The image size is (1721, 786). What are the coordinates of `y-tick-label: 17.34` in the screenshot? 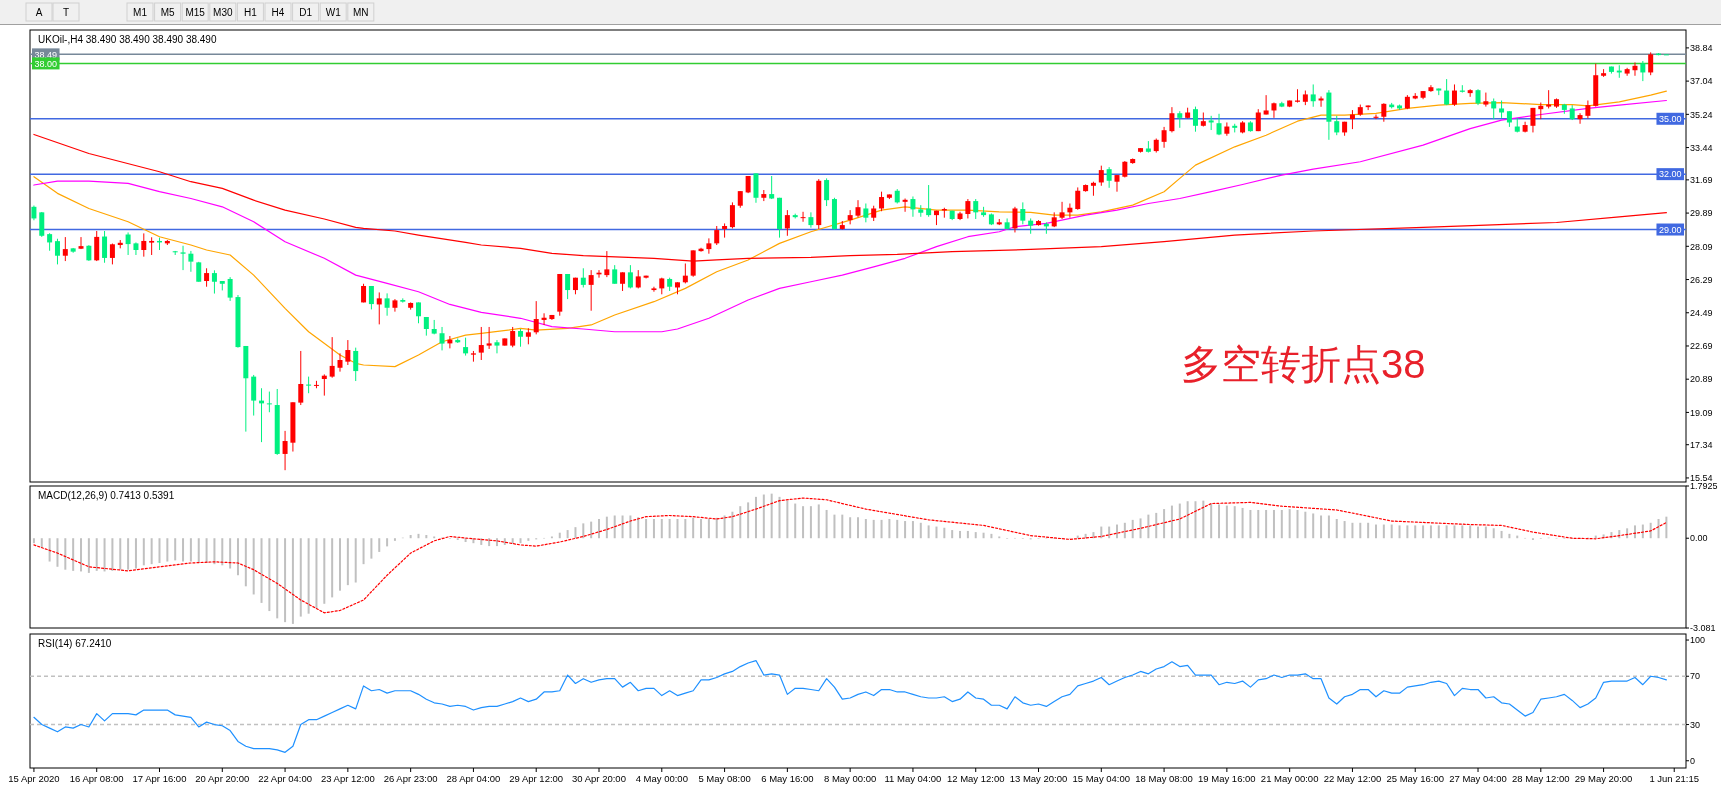 It's located at (1701, 444).